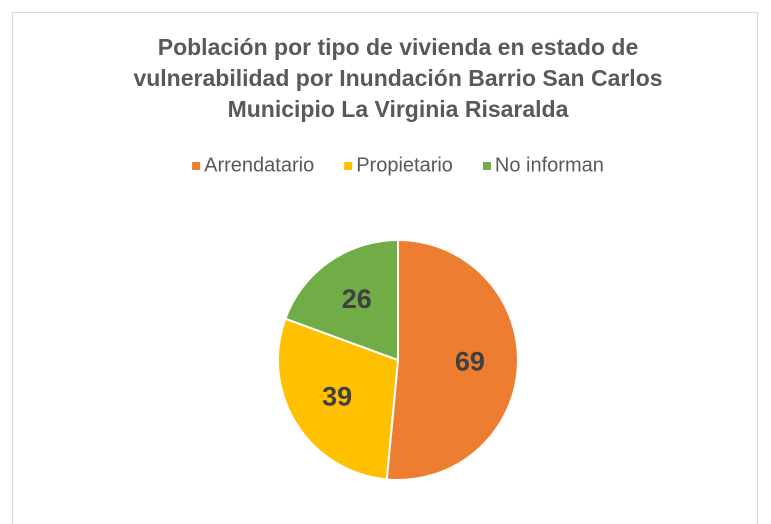 The width and height of the screenshot is (771, 524). I want to click on legend-label: No informan, so click(549, 165).